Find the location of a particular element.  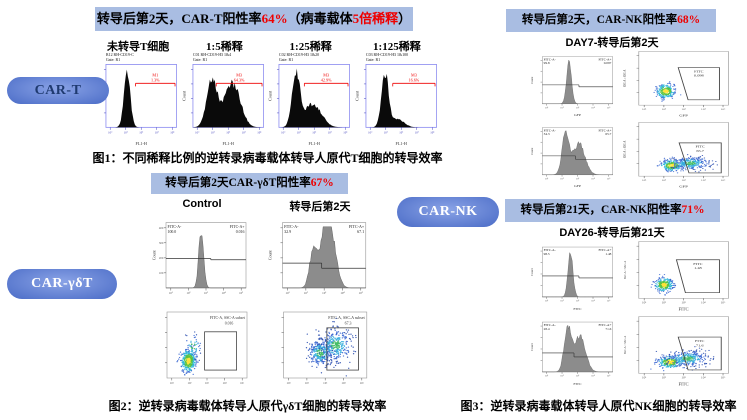

fig3-day26-header: DAY26-转导后第21天 is located at coordinates (612, 233).